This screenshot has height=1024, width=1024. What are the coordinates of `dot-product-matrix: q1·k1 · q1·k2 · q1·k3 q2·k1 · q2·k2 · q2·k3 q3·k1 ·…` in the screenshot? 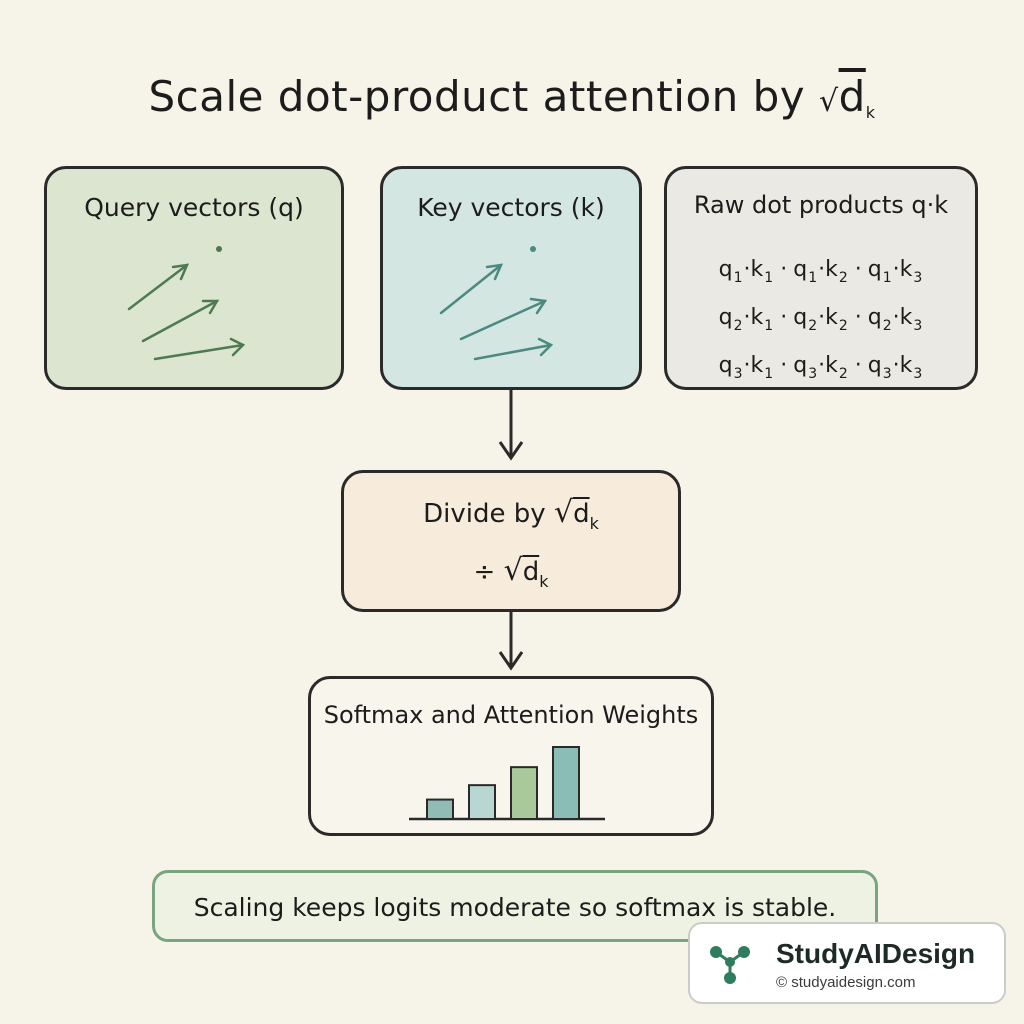 It's located at (821, 319).